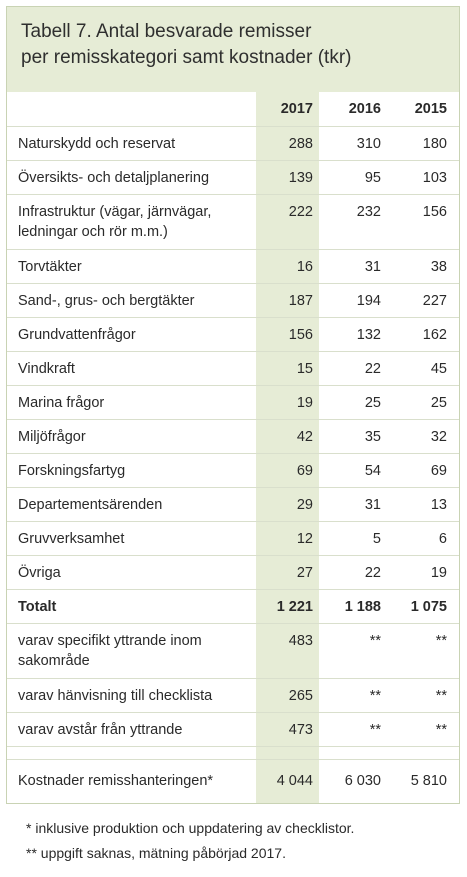  What do you see at coordinates (115, 695) in the screenshot?
I see `sub-row-label: varav hänvisning till checklista` at bounding box center [115, 695].